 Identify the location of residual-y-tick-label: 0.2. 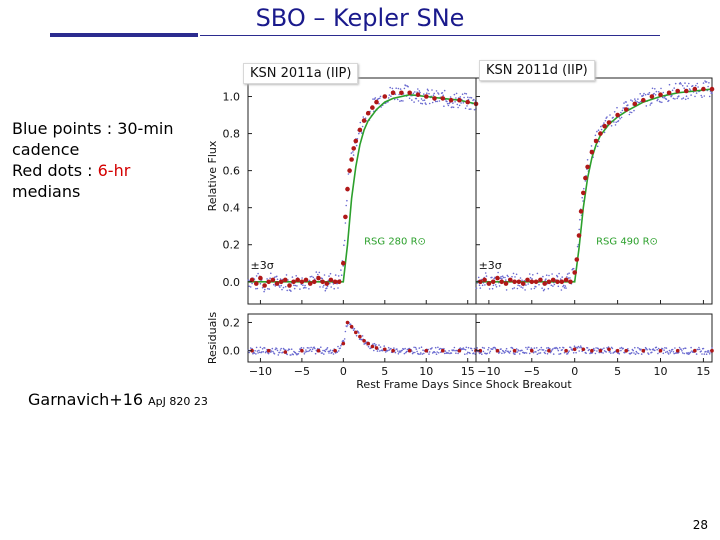
(232, 322).